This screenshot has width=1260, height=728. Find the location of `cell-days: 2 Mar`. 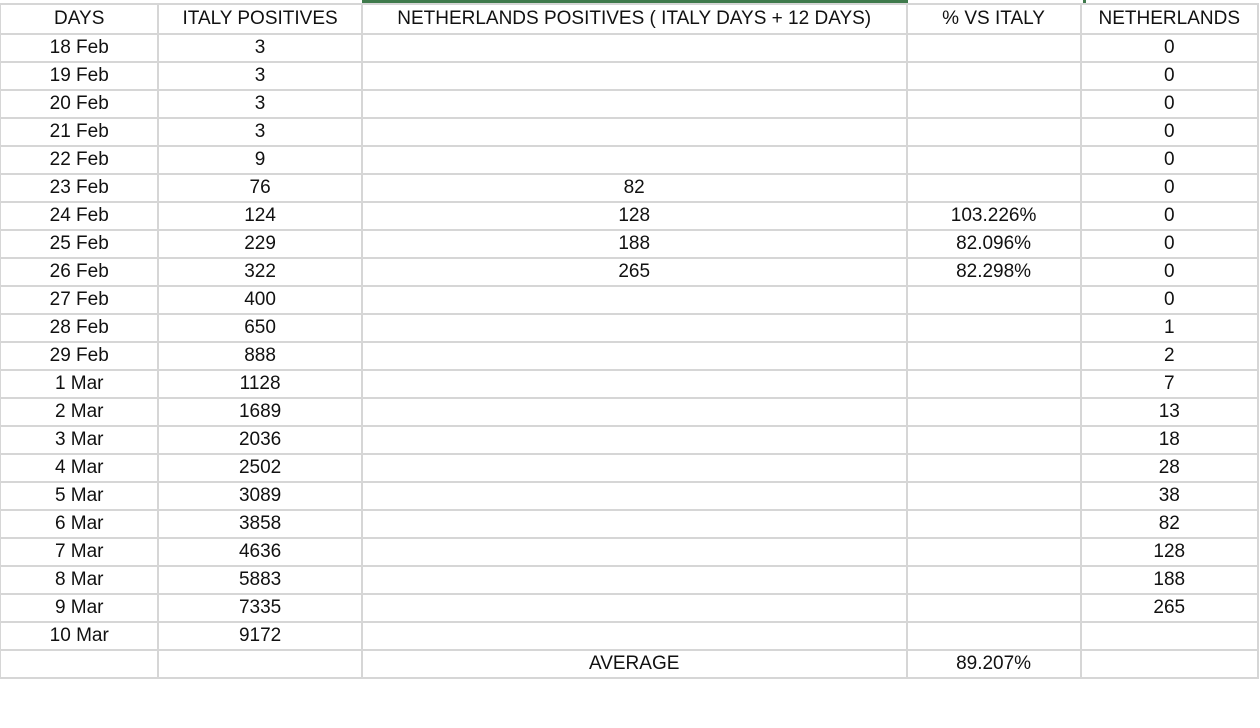

cell-days: 2 Mar is located at coordinates (80, 412).